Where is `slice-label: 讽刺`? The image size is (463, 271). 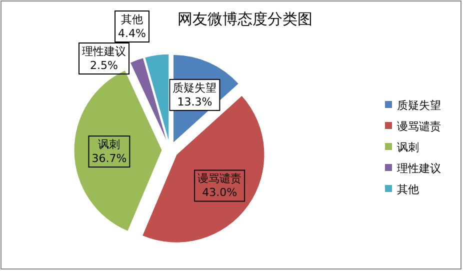 slice-label: 讽刺 is located at coordinates (109, 145).